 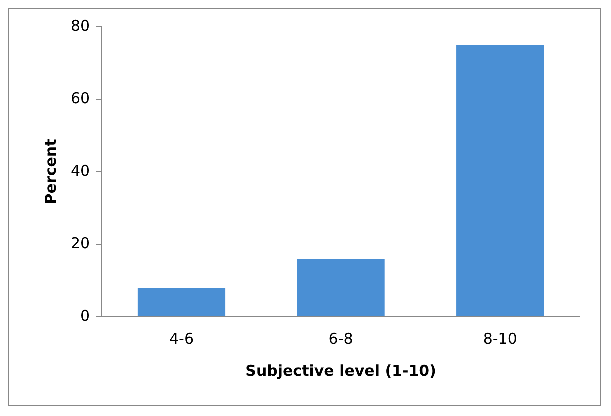 What do you see at coordinates (80, 243) in the screenshot?
I see `y-tick-label: 20` at bounding box center [80, 243].